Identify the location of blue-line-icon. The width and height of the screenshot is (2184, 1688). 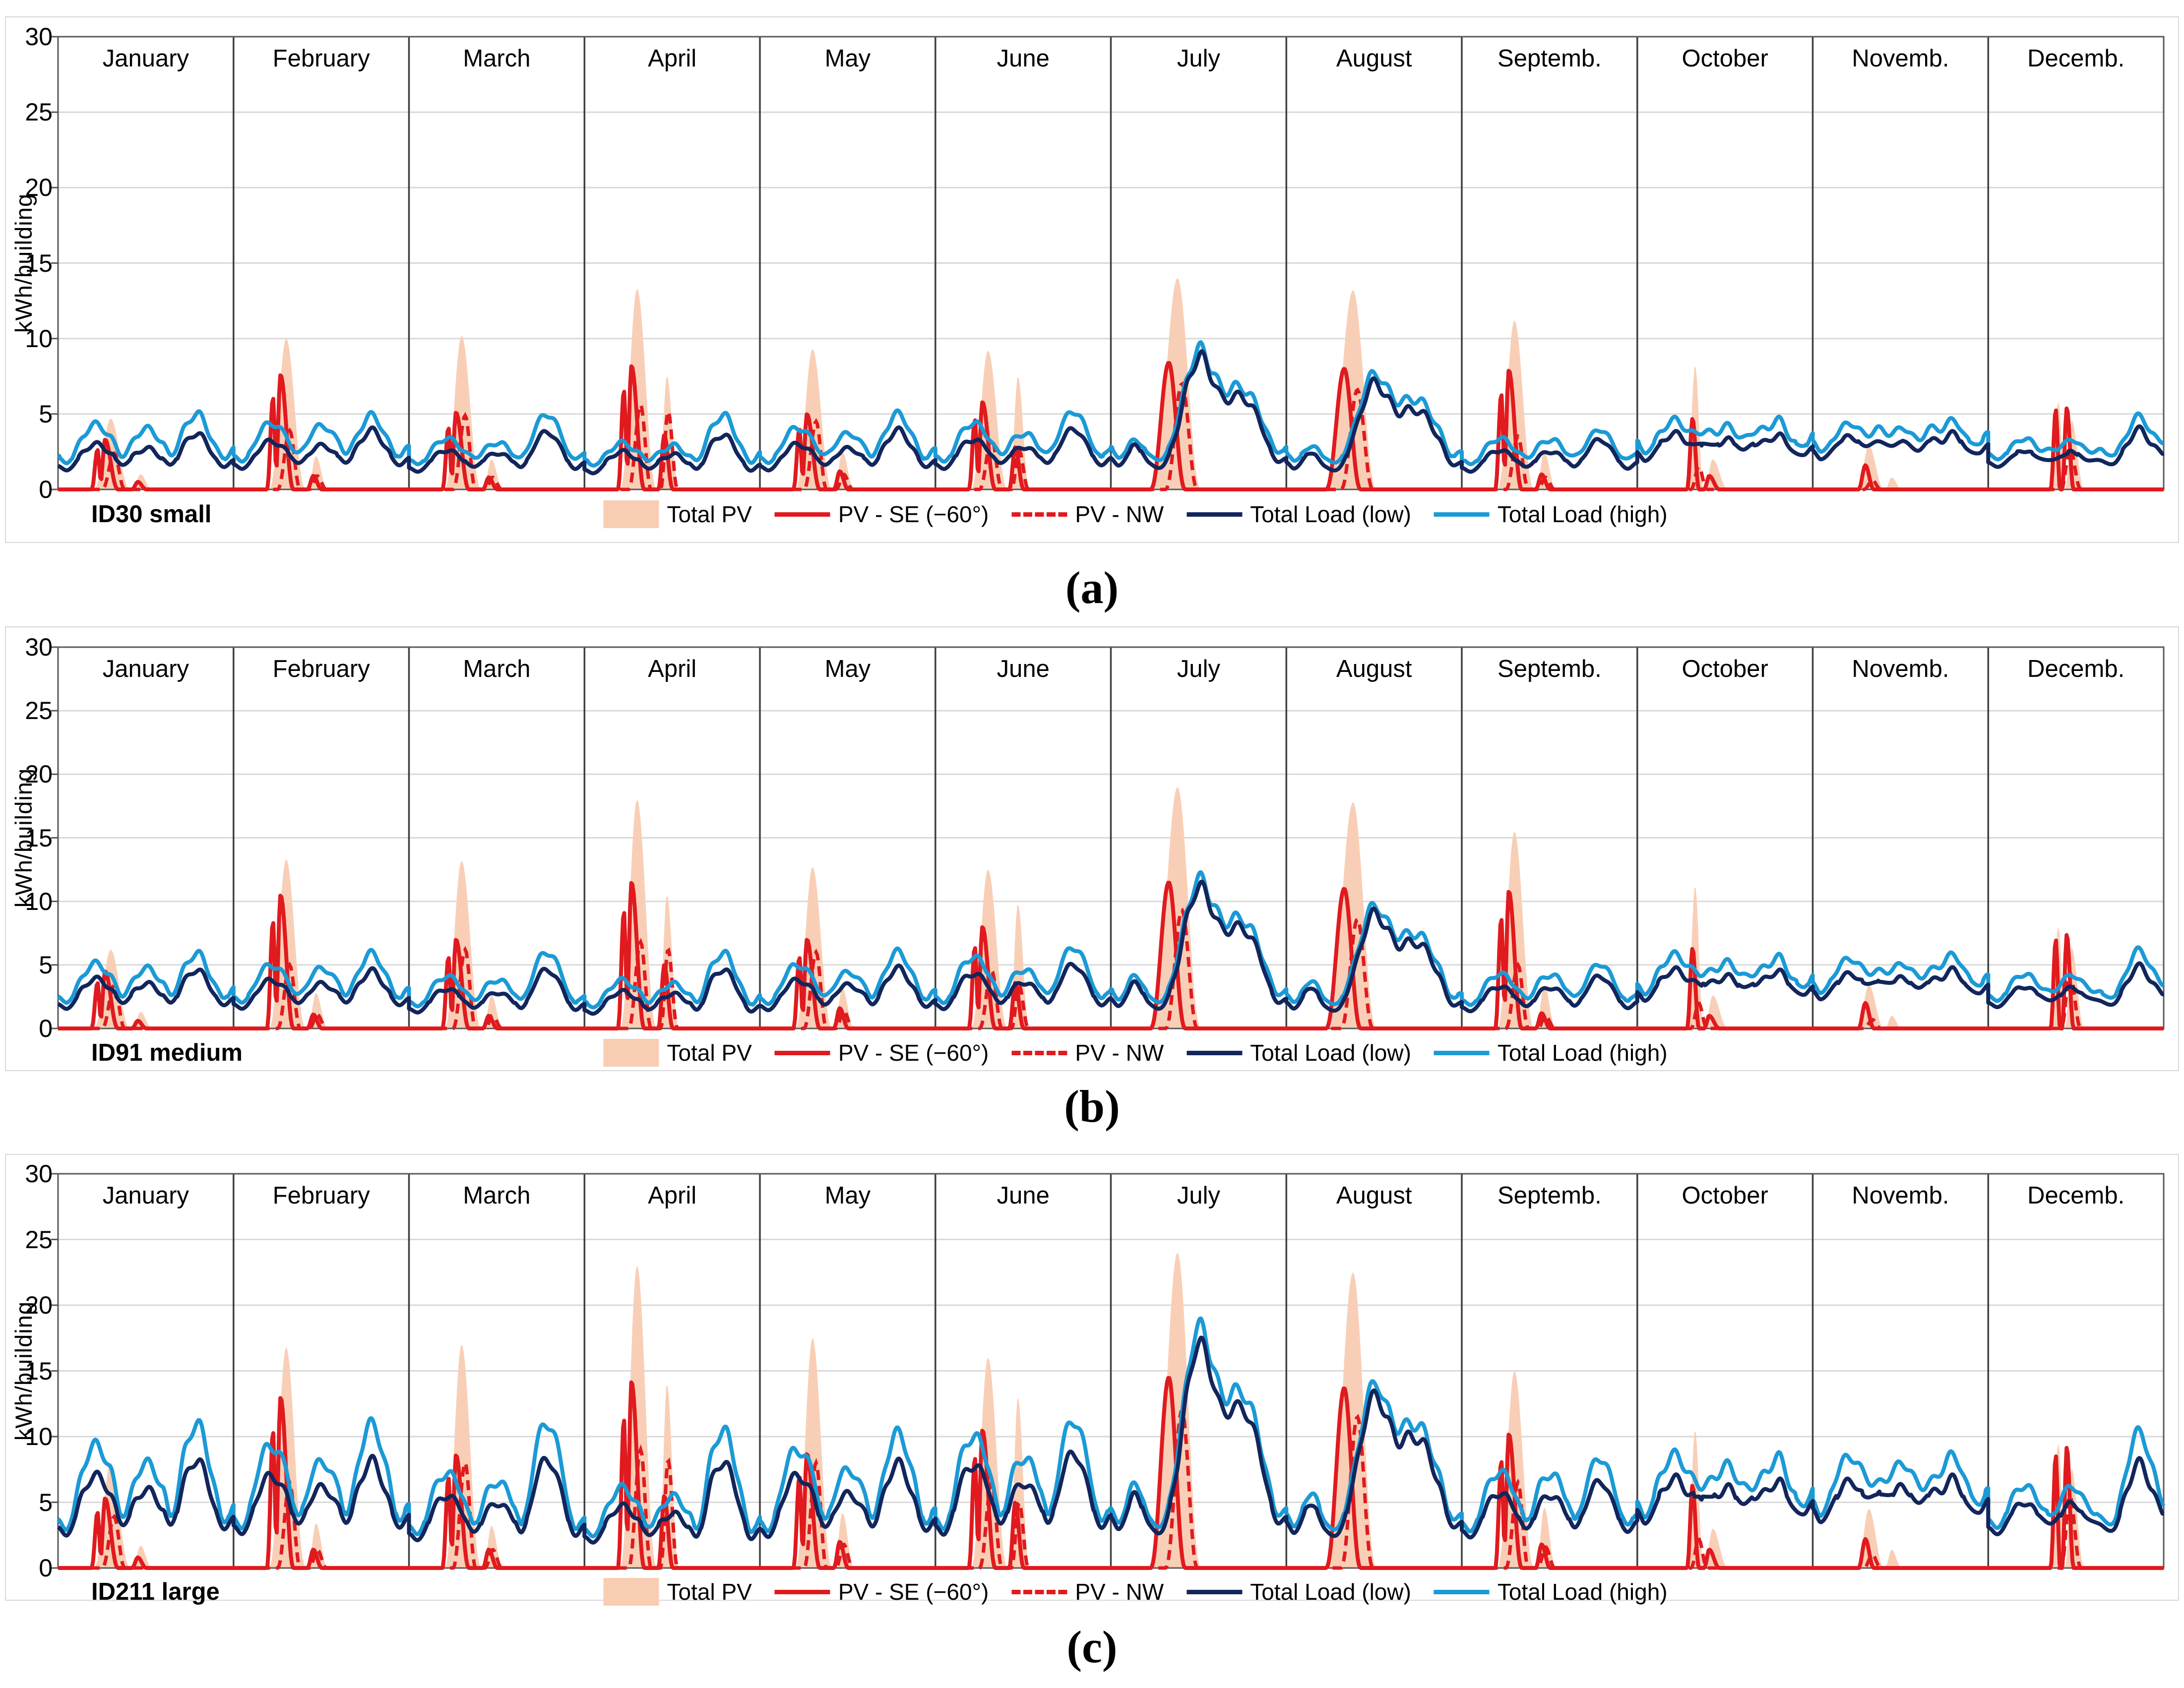
(1462, 1592).